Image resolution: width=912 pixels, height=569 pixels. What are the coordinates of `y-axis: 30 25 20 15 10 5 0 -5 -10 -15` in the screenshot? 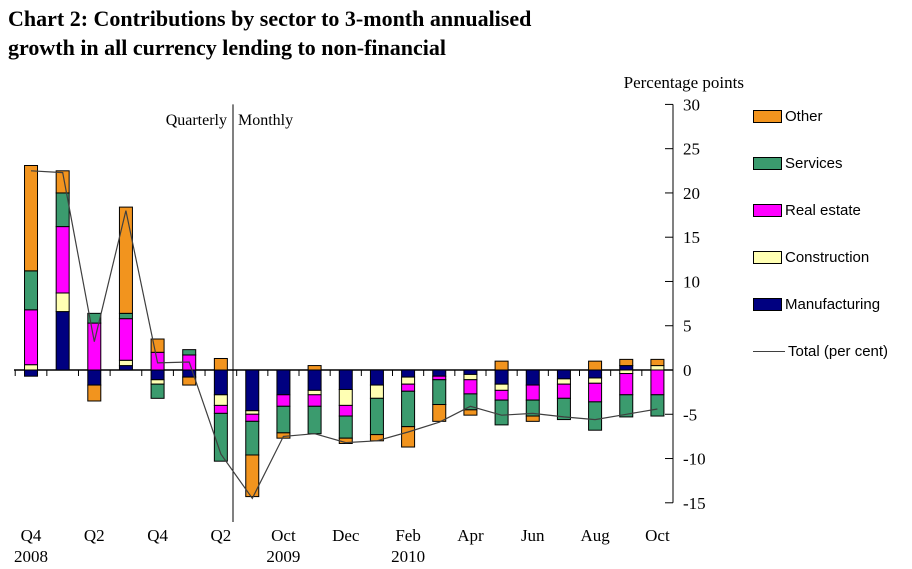 It's located at (685, 304).